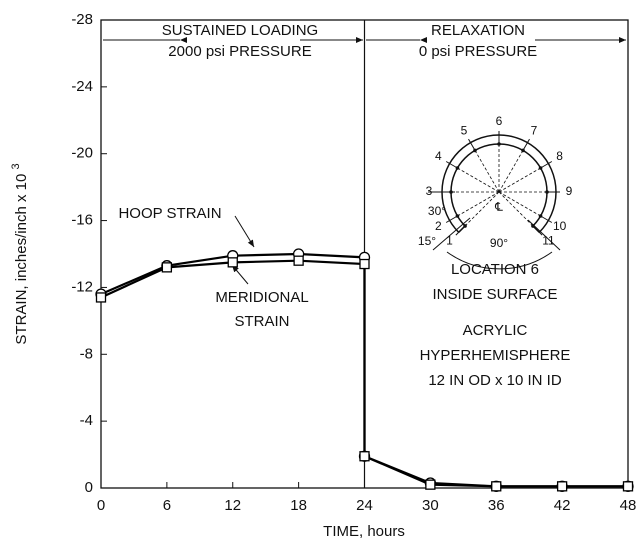 Image resolution: width=640 pixels, height=553 pixels. Describe the element at coordinates (167, 505) in the screenshot. I see `x-tick-label: 6` at that location.